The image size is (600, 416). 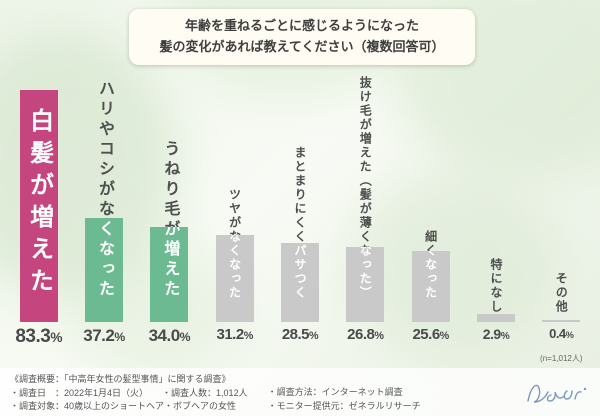 I want to click on bar-column: まとまりにくくパサつくまとまりにくくパサつく 28.5%, so click(x=299, y=204).